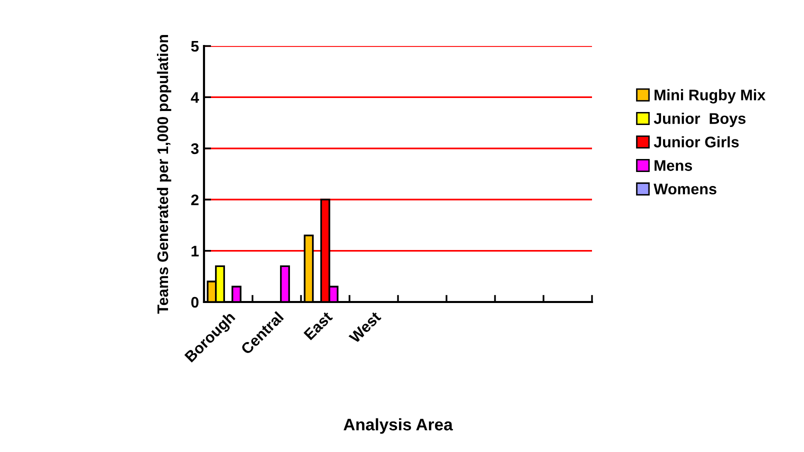 The height and width of the screenshot is (452, 804). What do you see at coordinates (195, 200) in the screenshot?
I see `y-tick-label: 2` at bounding box center [195, 200].